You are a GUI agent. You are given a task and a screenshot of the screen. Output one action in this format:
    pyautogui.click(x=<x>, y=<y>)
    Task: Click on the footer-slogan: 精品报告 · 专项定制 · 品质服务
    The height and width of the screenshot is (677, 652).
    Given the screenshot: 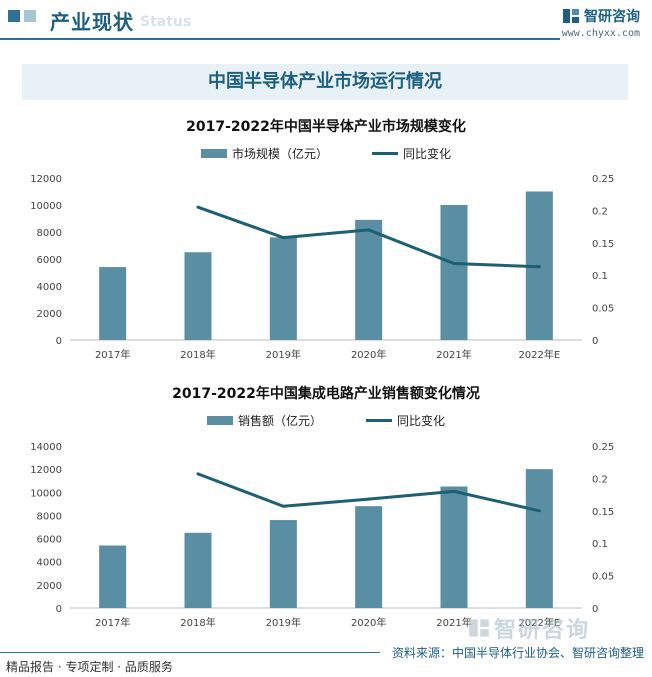 What is the action you would take?
    pyautogui.click(x=89, y=667)
    